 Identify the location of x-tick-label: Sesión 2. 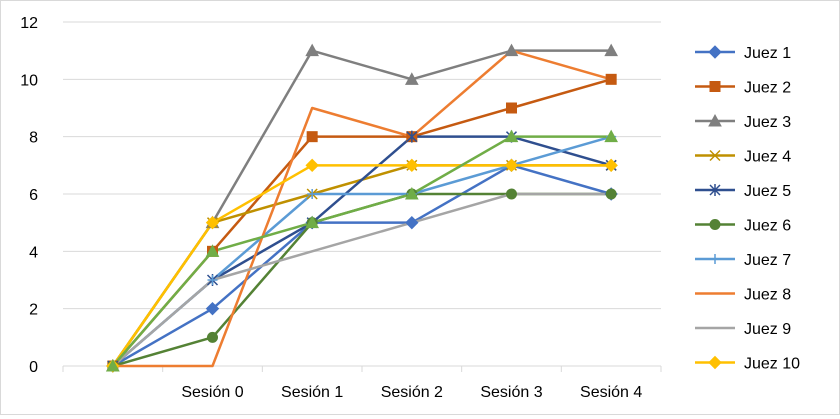
(412, 392).